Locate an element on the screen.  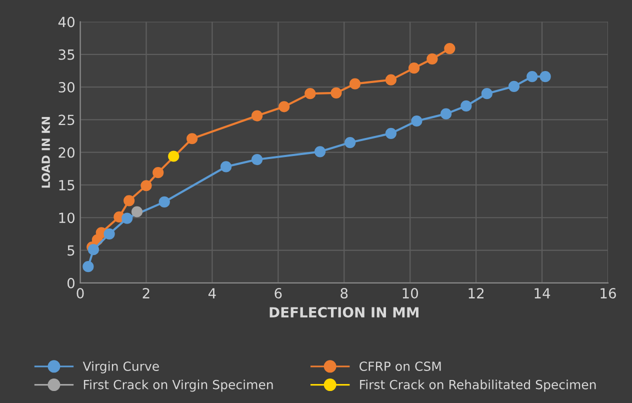
x-tick-label: 0 is located at coordinates (80, 293).